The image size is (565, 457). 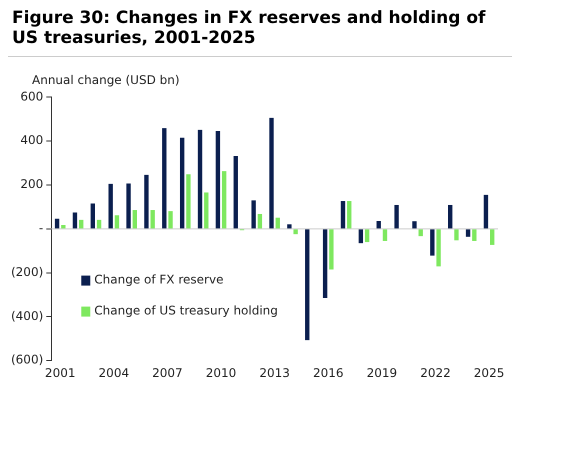 I want to click on y-tick-label: (600), so click(x=27, y=359).